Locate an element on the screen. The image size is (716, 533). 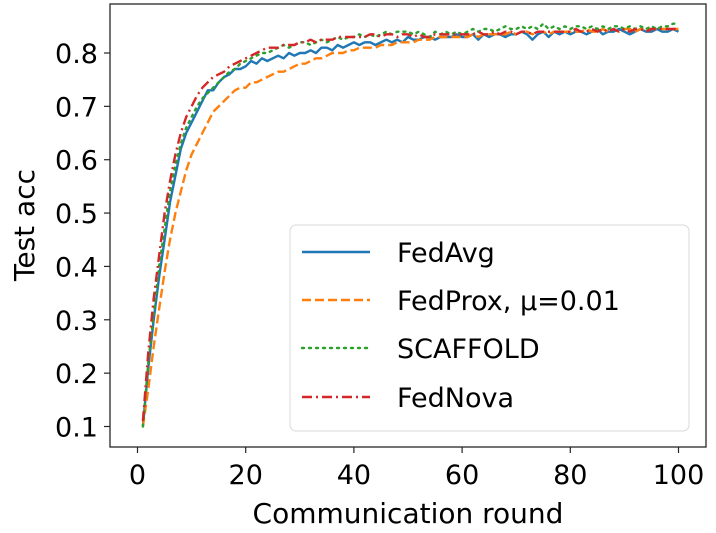
legend-item: FedProx, μ=0.01 is located at coordinates (461, 301).